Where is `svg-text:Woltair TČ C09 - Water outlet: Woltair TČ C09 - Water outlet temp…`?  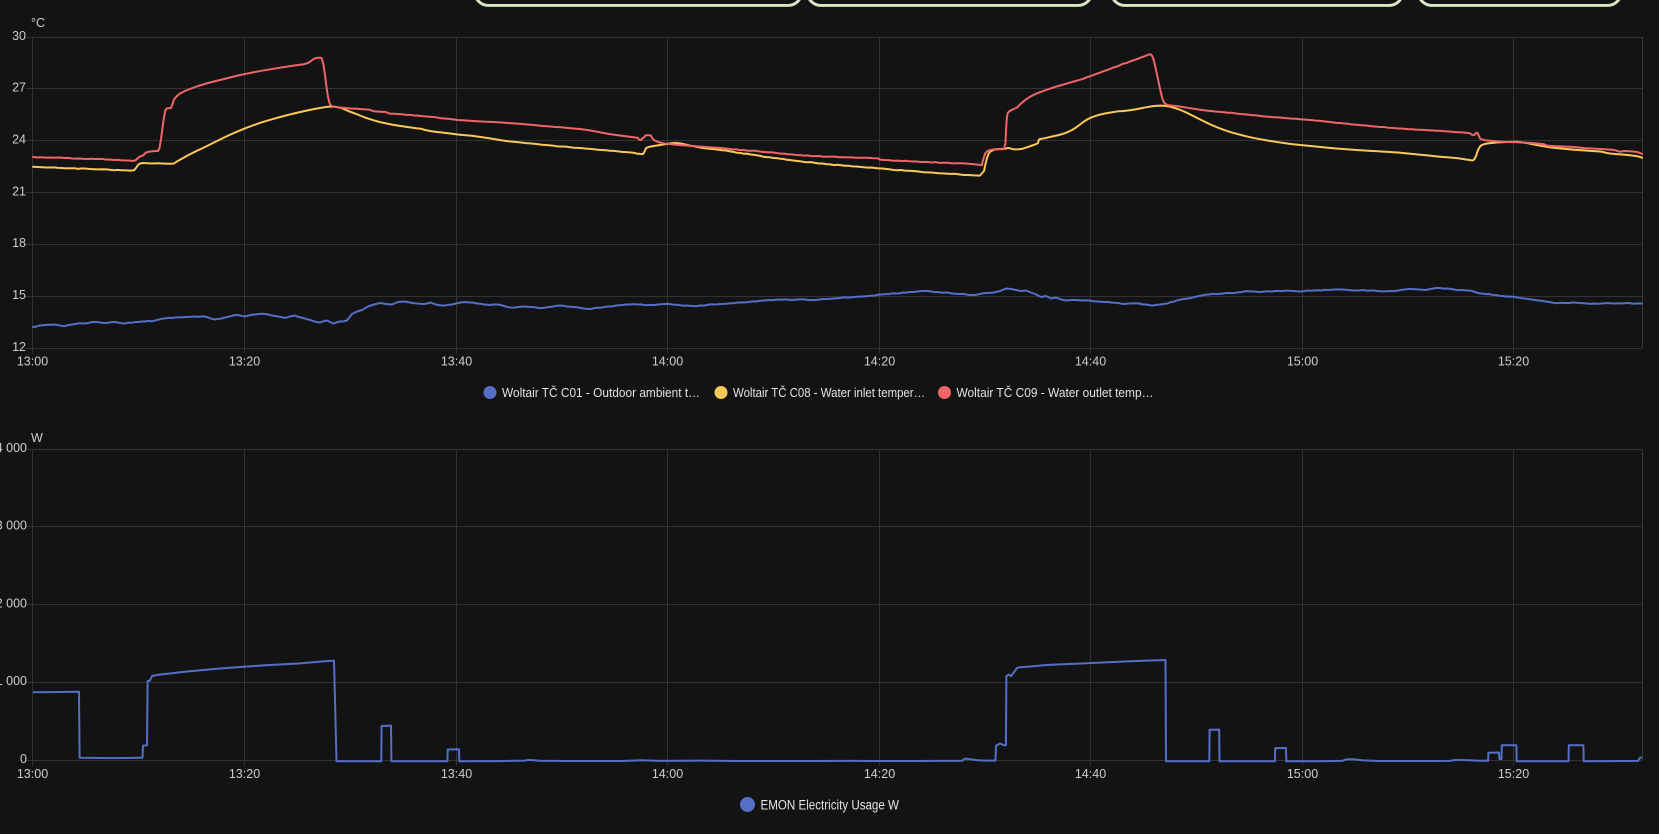 svg-text:Woltair TČ C09 - Water outlet: Woltair TČ C09 - Water outlet temp… is located at coordinates (1055, 392).